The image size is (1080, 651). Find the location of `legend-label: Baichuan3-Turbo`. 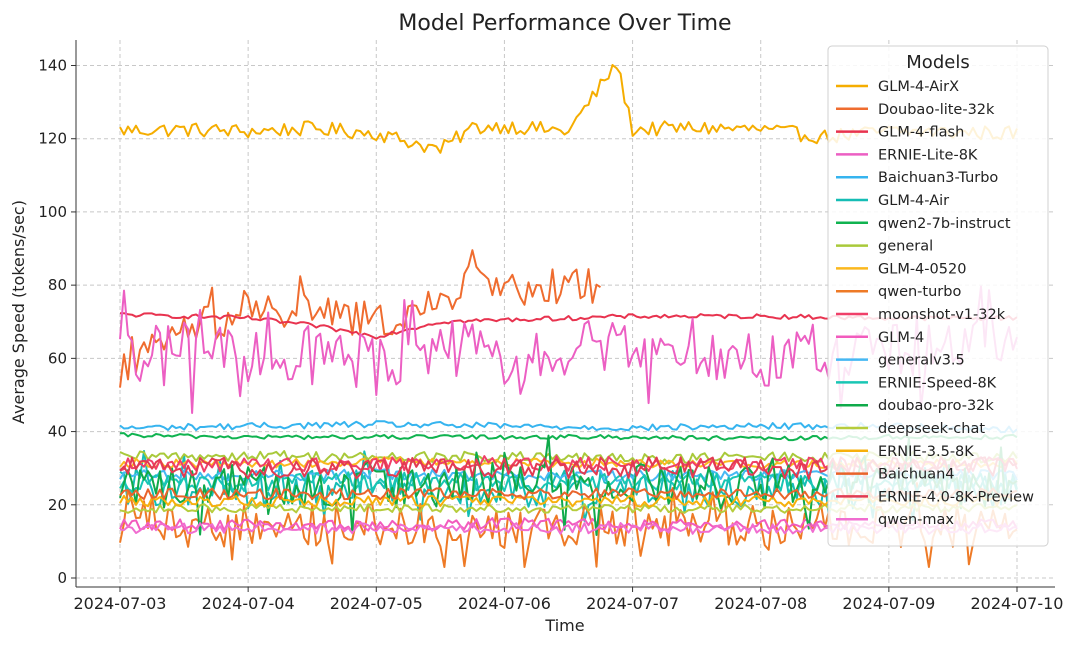

legend-label: Baichuan3-Turbo is located at coordinates (938, 178).